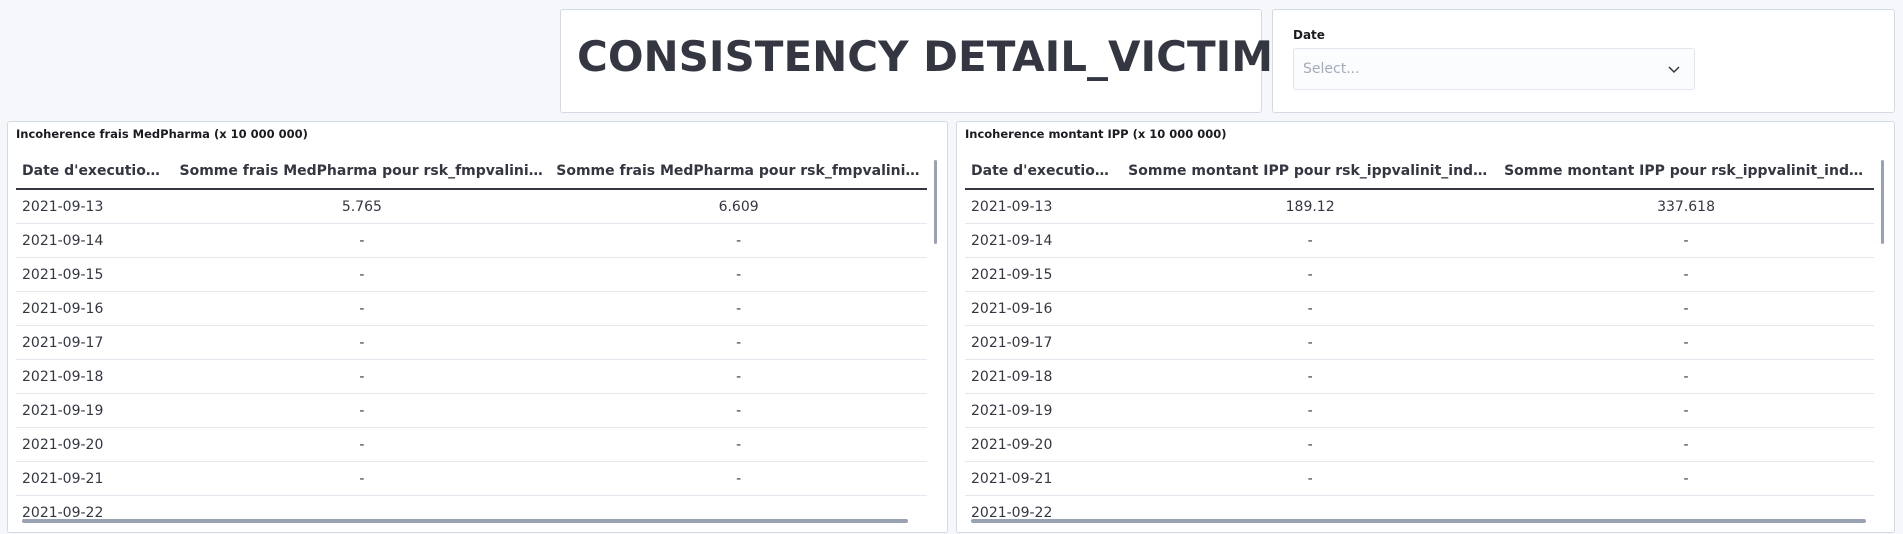 This screenshot has width=1903, height=534. I want to click on table-row: 2021-09-13 5.765 6.609, so click(471, 207).